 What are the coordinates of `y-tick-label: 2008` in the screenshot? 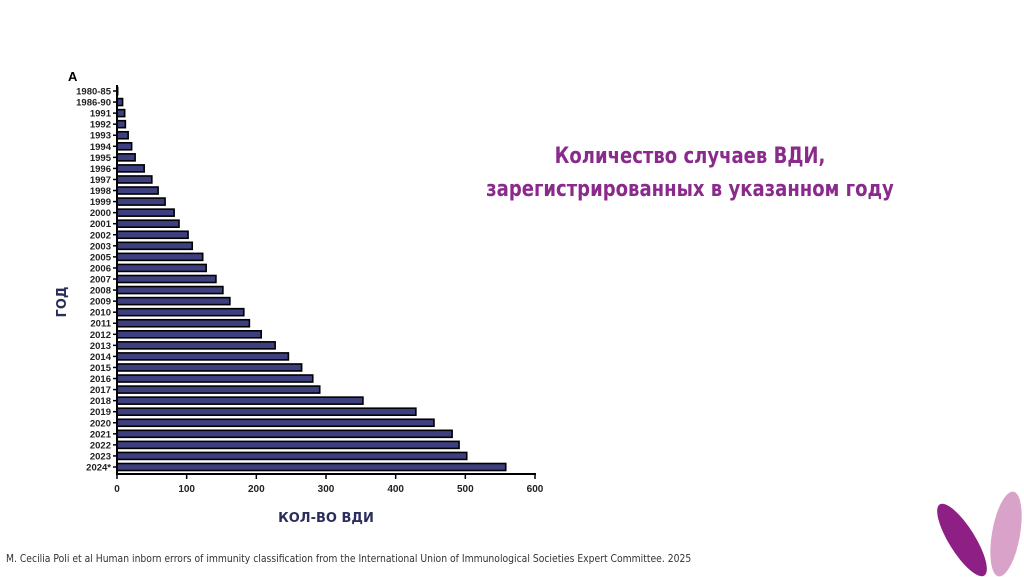 It's located at (100, 291).